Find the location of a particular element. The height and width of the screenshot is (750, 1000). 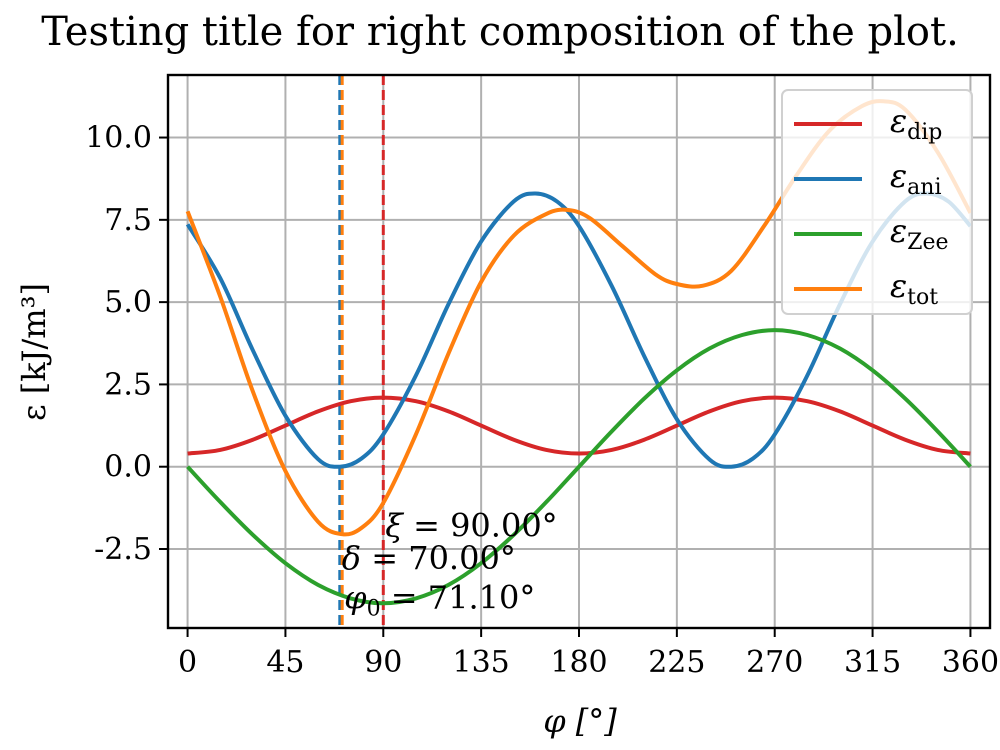

y-tick-label: 10.0 is located at coordinates (118, 138).